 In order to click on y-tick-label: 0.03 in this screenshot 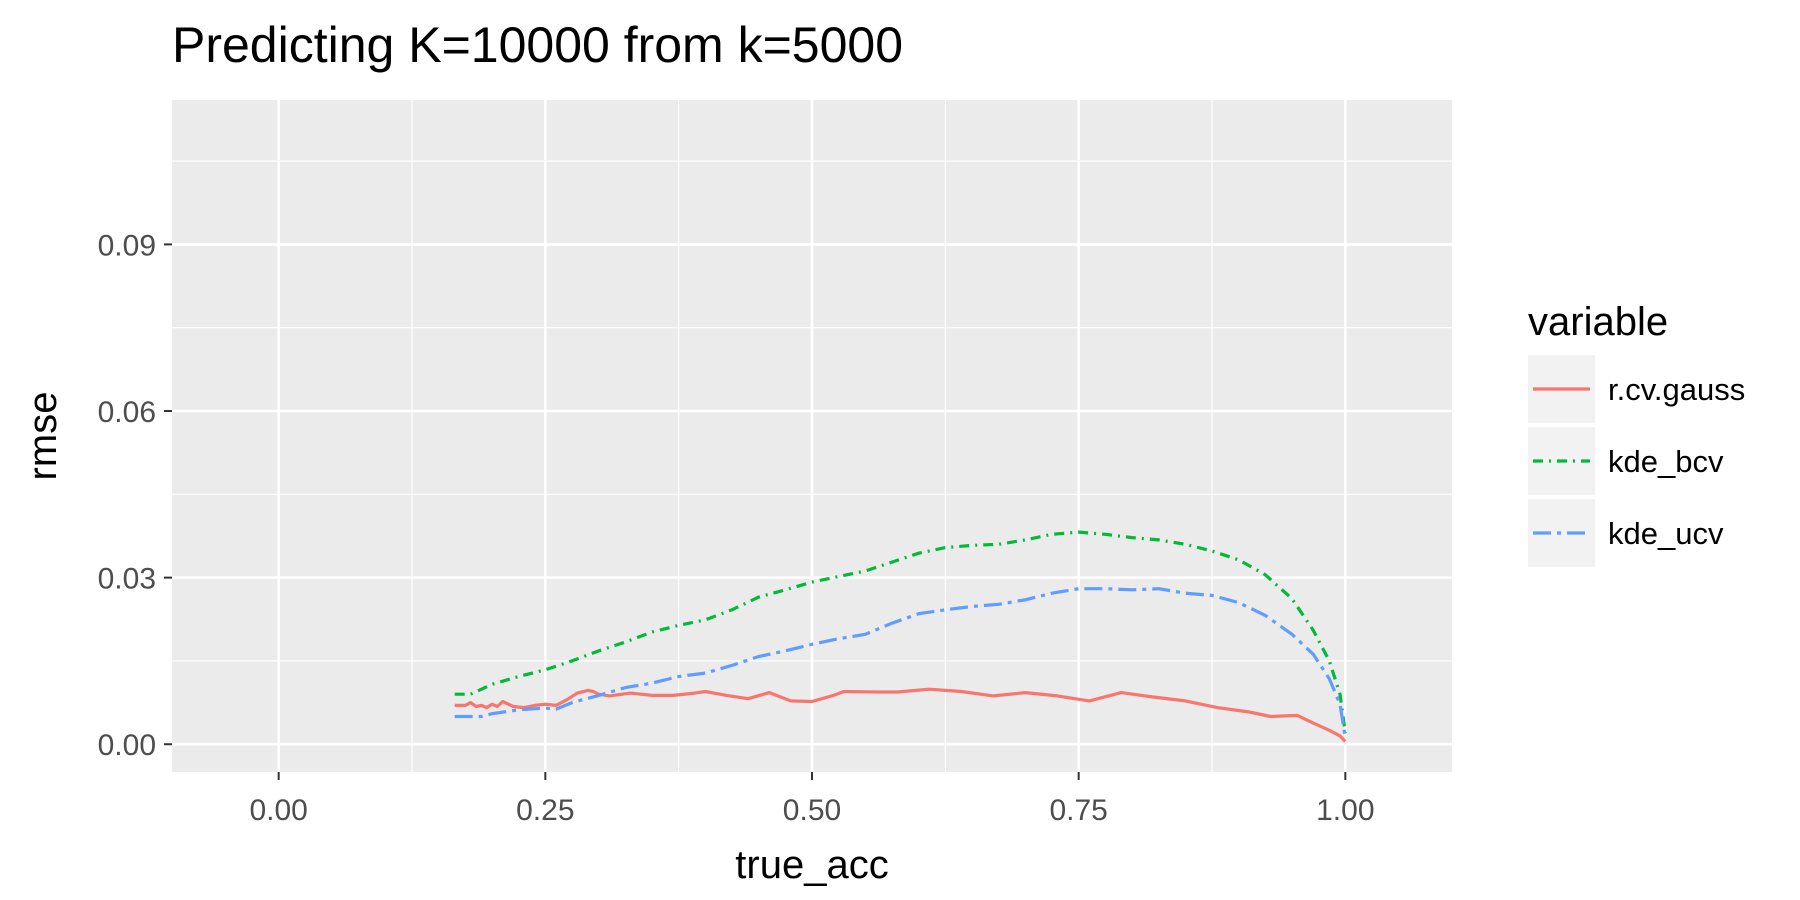, I will do `click(127, 579)`.